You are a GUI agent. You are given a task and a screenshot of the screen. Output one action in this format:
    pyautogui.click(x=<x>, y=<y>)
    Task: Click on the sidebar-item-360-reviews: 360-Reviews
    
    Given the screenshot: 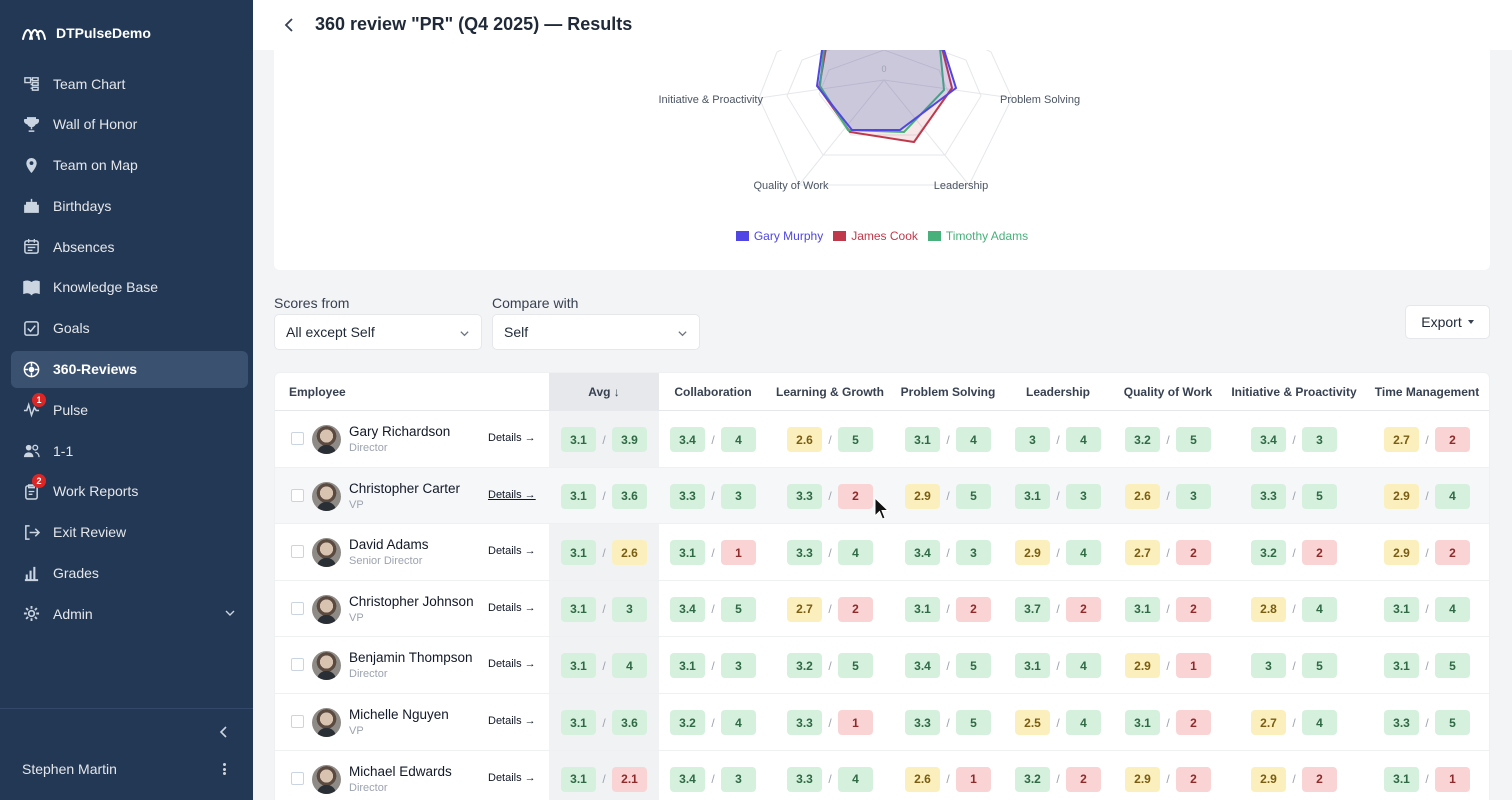 What is the action you would take?
    pyautogui.click(x=129, y=369)
    